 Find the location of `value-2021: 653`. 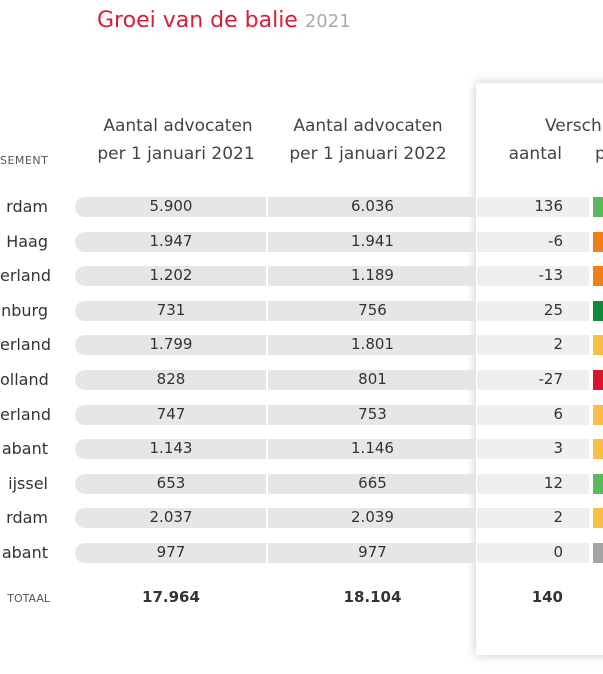

value-2021: 653 is located at coordinates (171, 482).